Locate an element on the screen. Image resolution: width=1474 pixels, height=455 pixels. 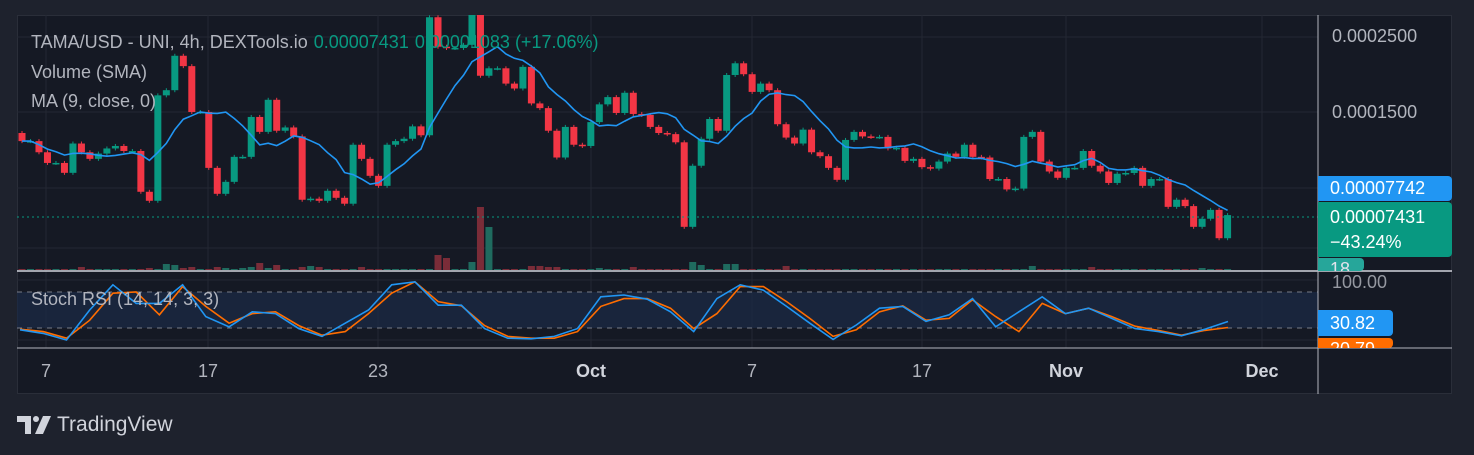
stoch-legend: Stoch RSI (14, 14, 3, 3) is located at coordinates (125, 299).